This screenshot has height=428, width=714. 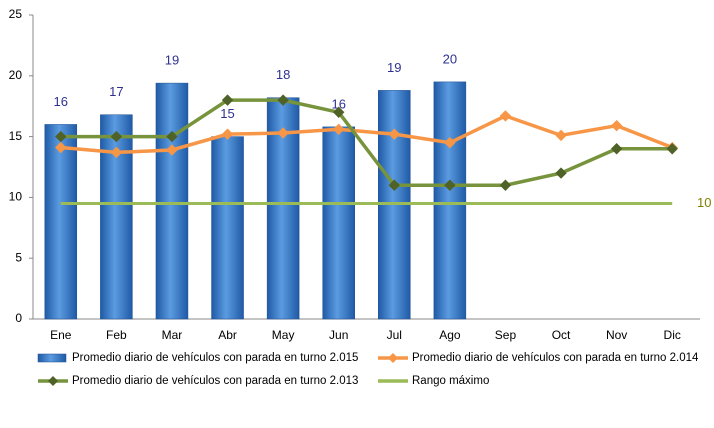 What do you see at coordinates (283, 335) in the screenshot?
I see `x-tick-label: May` at bounding box center [283, 335].